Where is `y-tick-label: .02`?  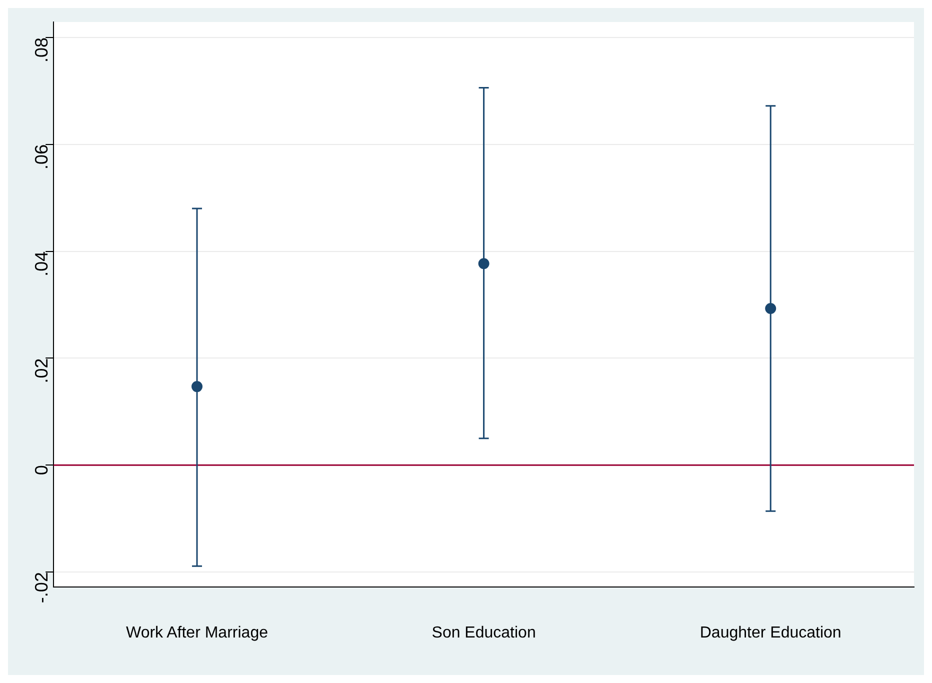
y-tick-label: .02 is located at coordinates (42, 371).